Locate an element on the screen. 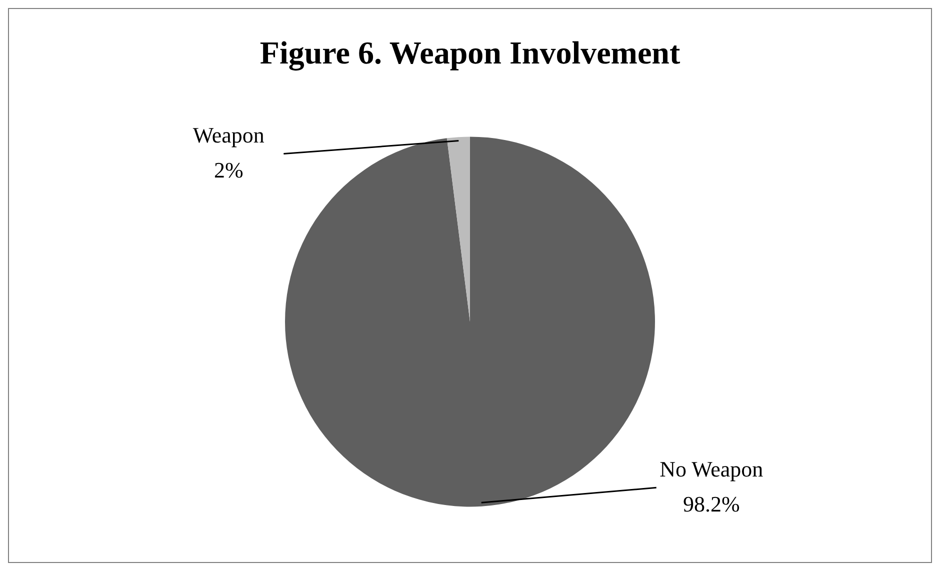 This screenshot has height=571, width=940. slice-label: No Weapon is located at coordinates (712, 469).